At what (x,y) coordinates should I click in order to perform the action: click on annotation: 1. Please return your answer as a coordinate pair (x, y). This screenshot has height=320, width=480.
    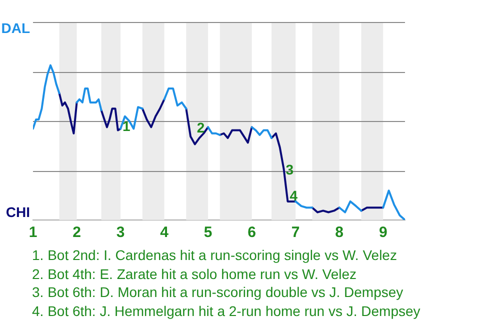
    Looking at the image, I should click on (126, 126).